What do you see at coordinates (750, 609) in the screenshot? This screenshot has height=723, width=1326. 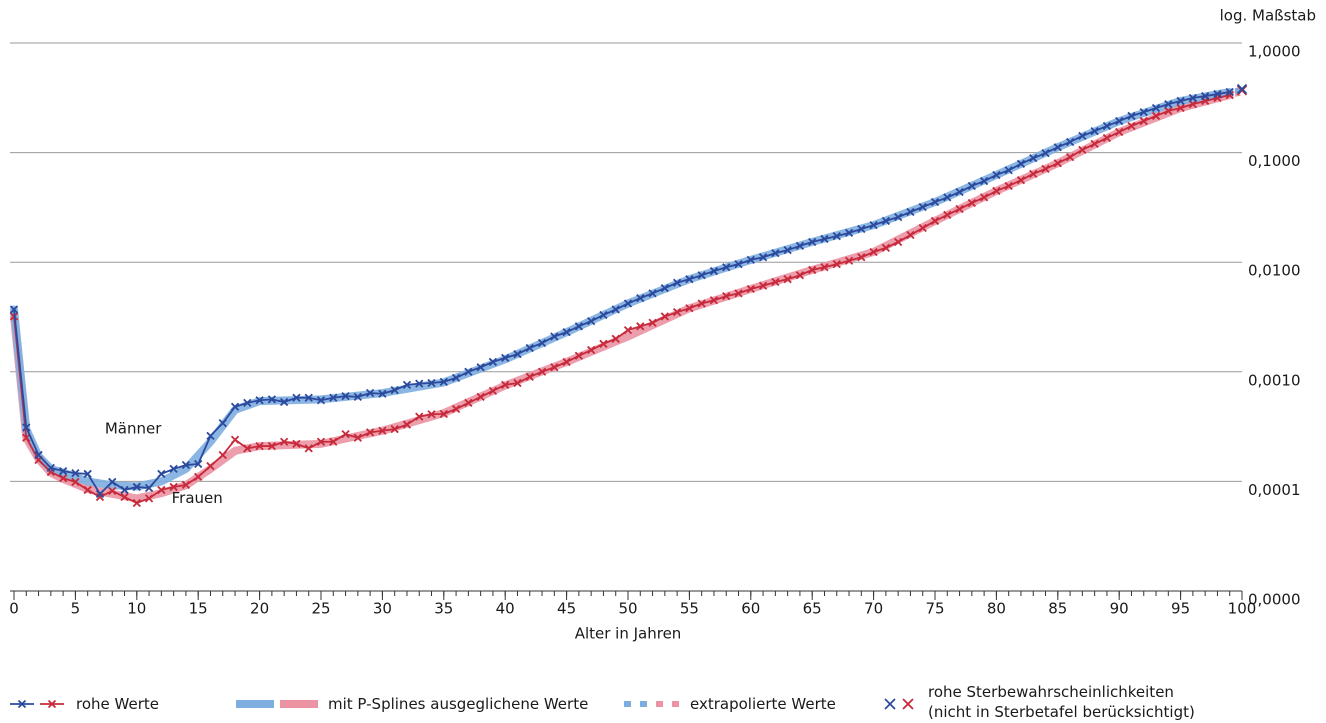 I see `x-tick-label: 60` at bounding box center [750, 609].